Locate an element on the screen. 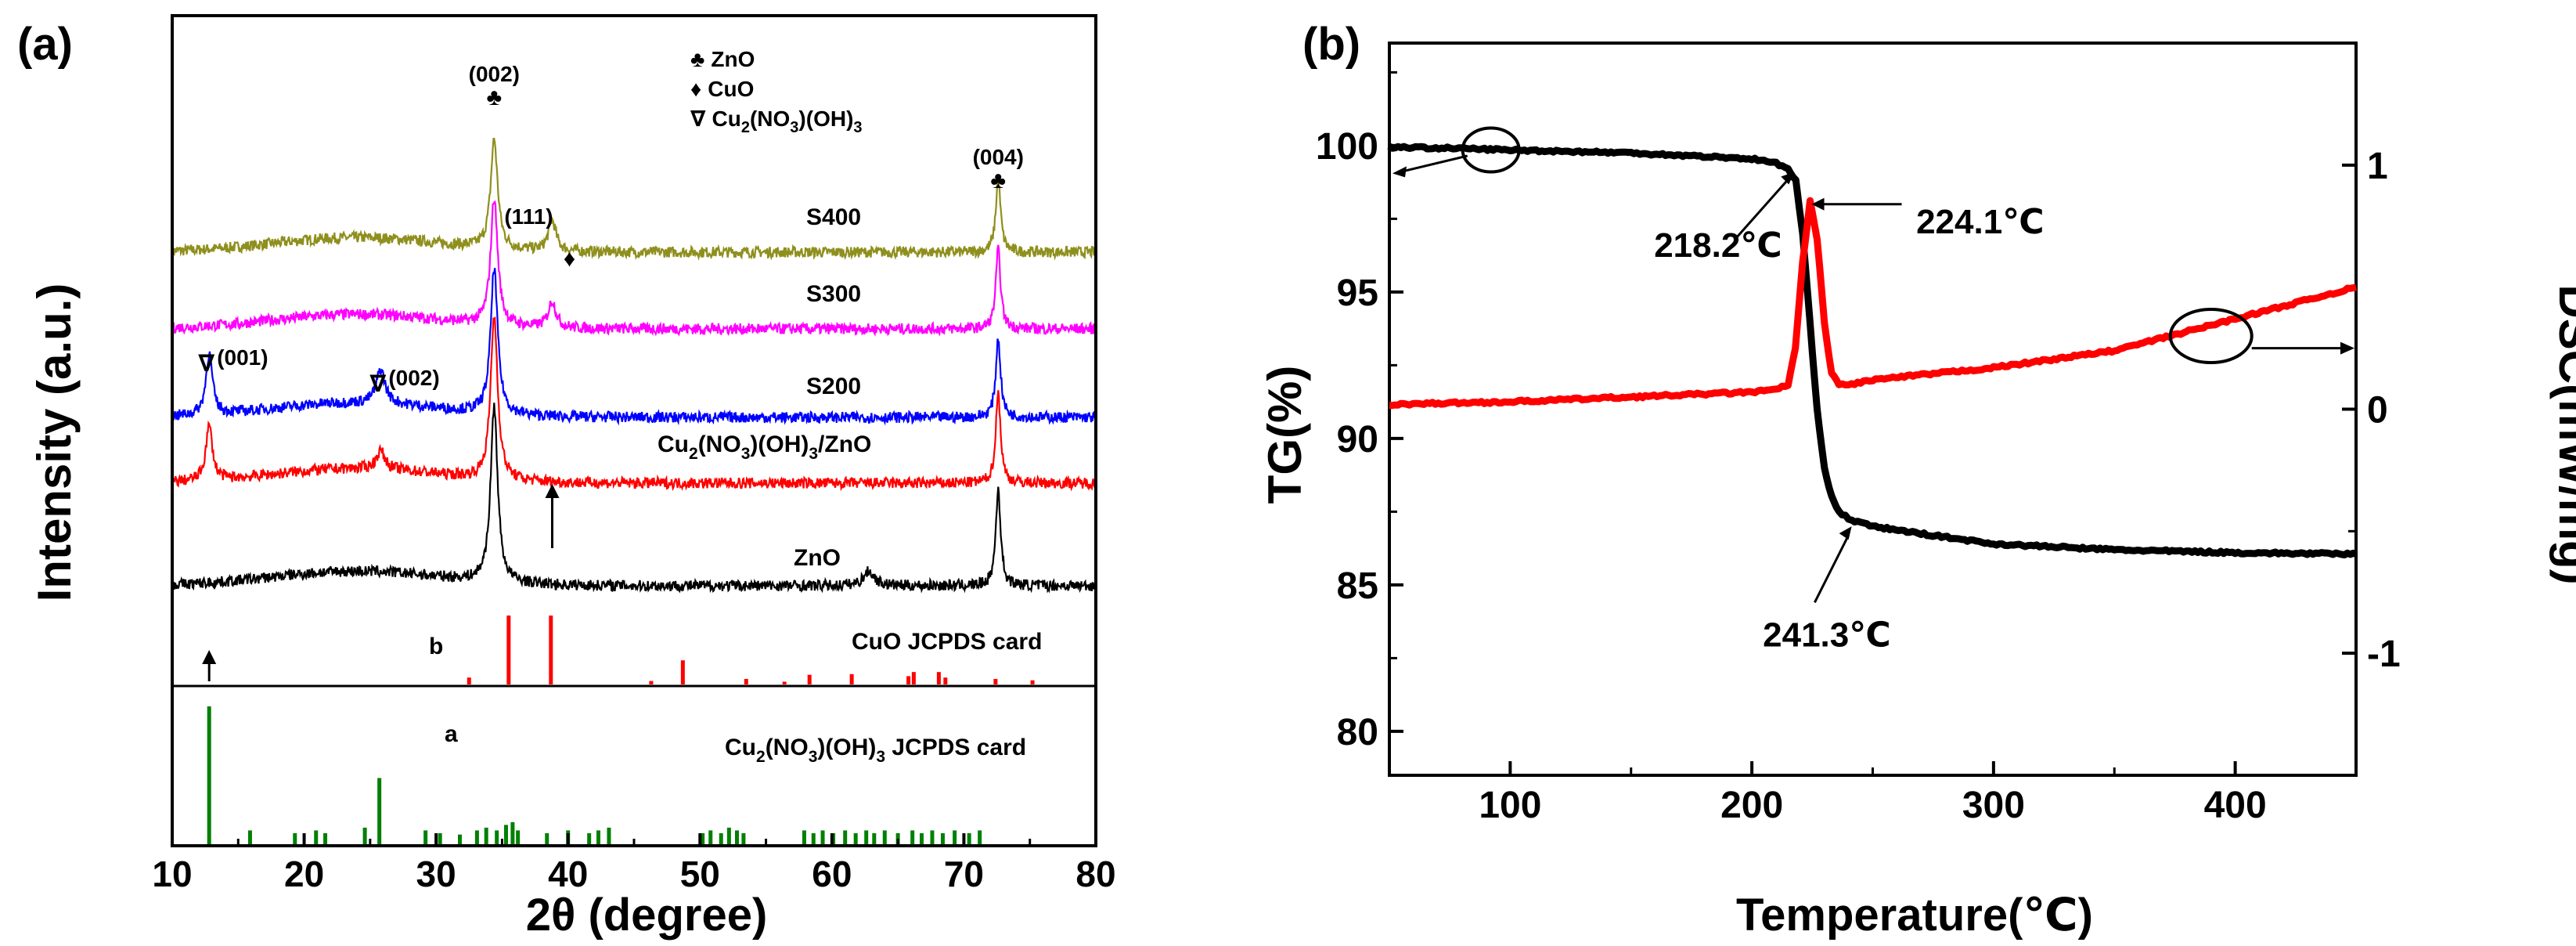  x-tick-label: 60 is located at coordinates (832, 874).